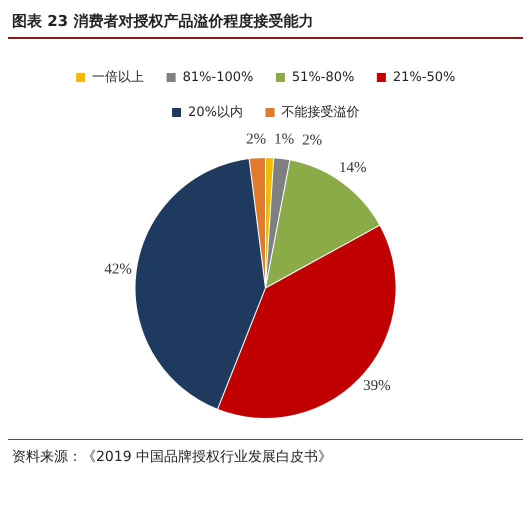  Describe the element at coordinates (424, 77) in the screenshot. I see `legend-label: 21%-50%` at that location.